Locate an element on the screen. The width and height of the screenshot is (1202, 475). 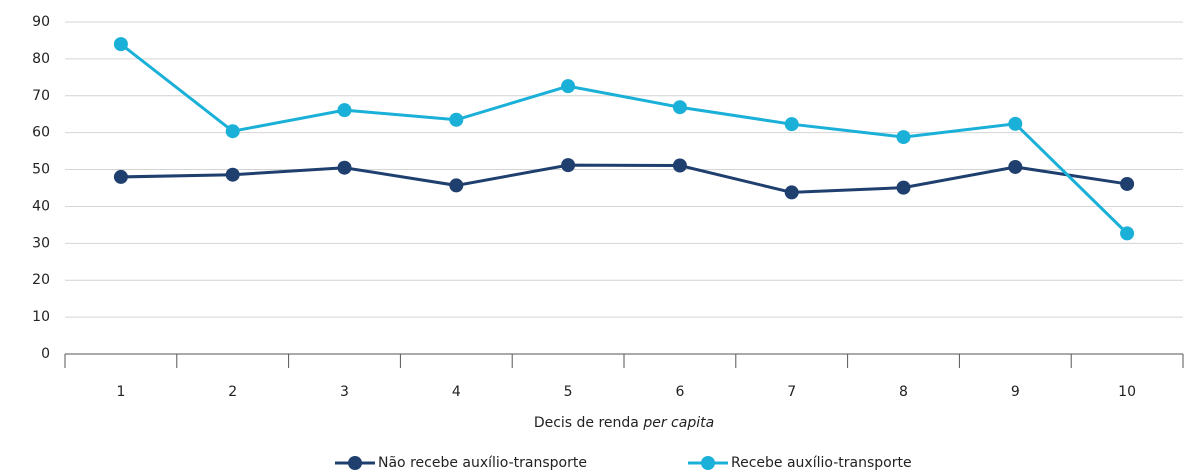
x-tick-label: 7 is located at coordinates (791, 392).